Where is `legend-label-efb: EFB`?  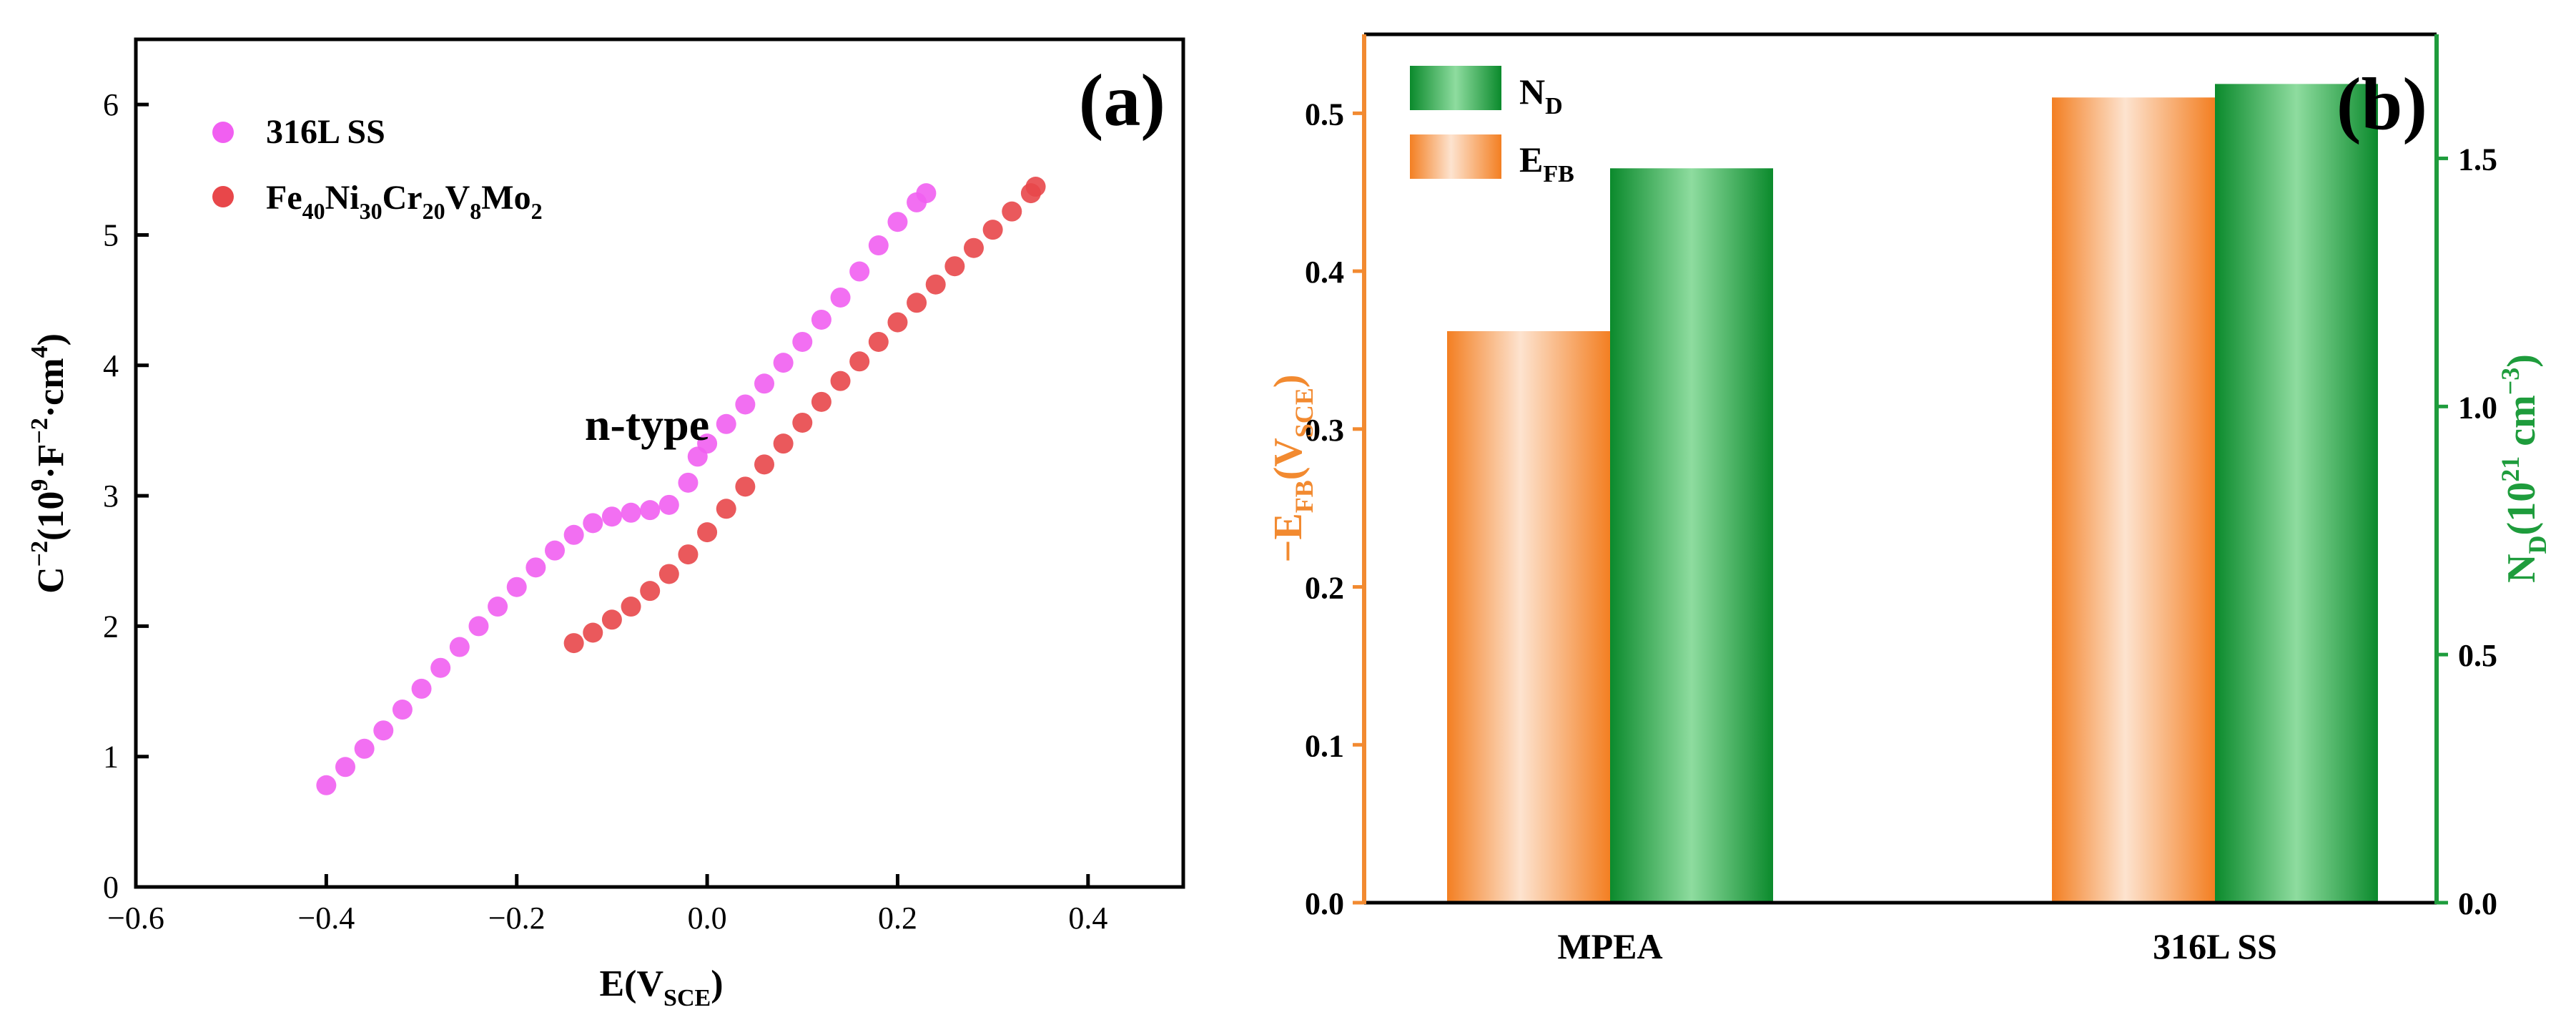 legend-label-efb: EFB is located at coordinates (1546, 163).